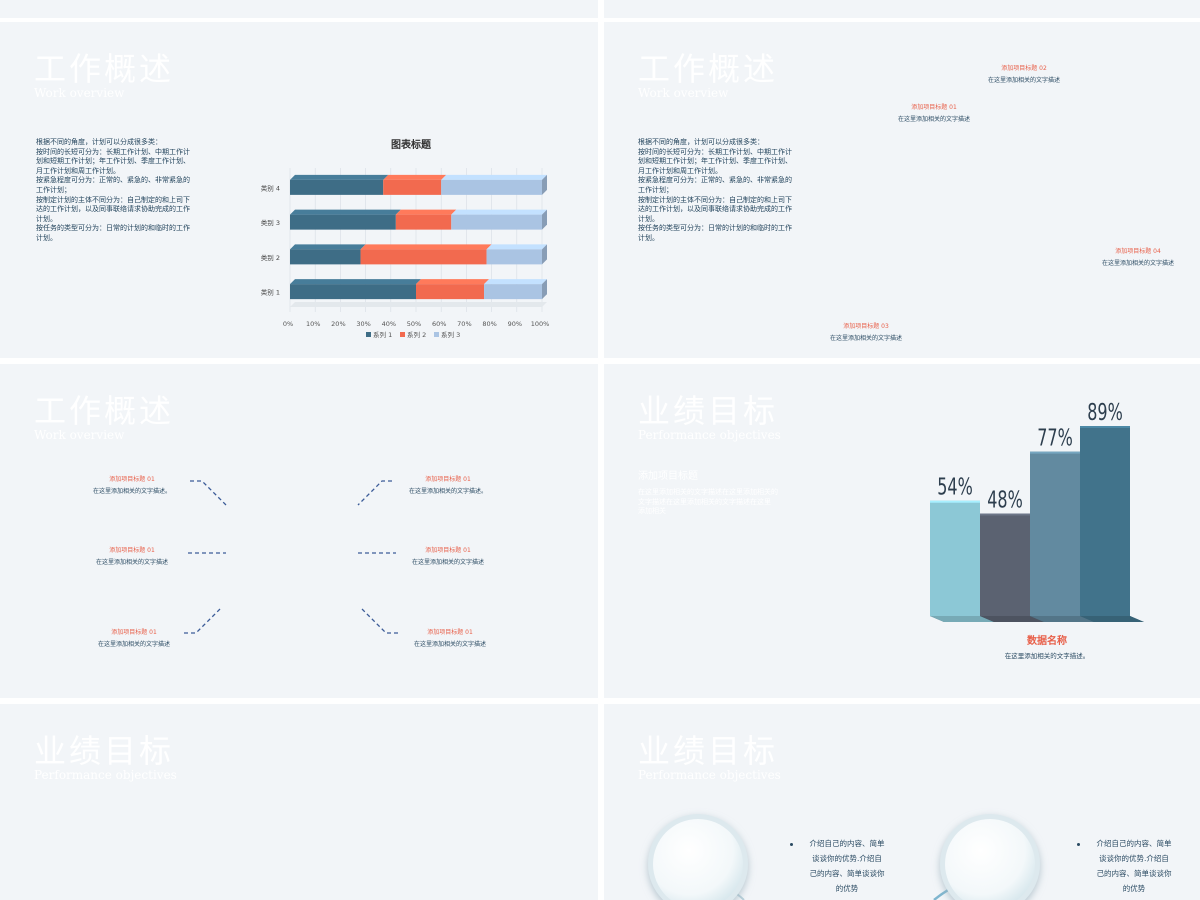 The width and height of the screenshot is (1200, 900). I want to click on project-label-mid-left: 添加项目标题 01 在这里添加相关的文字描述, so click(132, 555).